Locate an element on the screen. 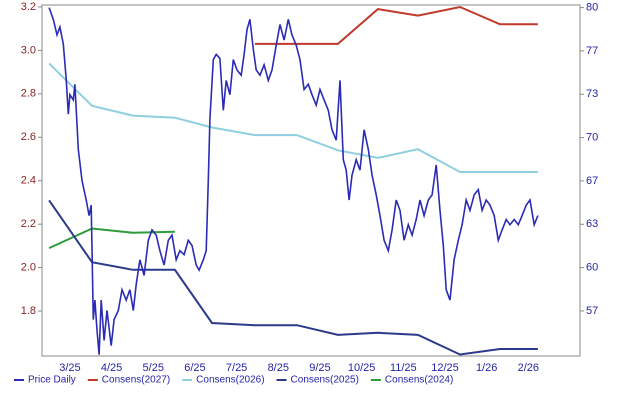 This screenshot has width=620, height=402. y2-tick-label: 63 is located at coordinates (592, 224).